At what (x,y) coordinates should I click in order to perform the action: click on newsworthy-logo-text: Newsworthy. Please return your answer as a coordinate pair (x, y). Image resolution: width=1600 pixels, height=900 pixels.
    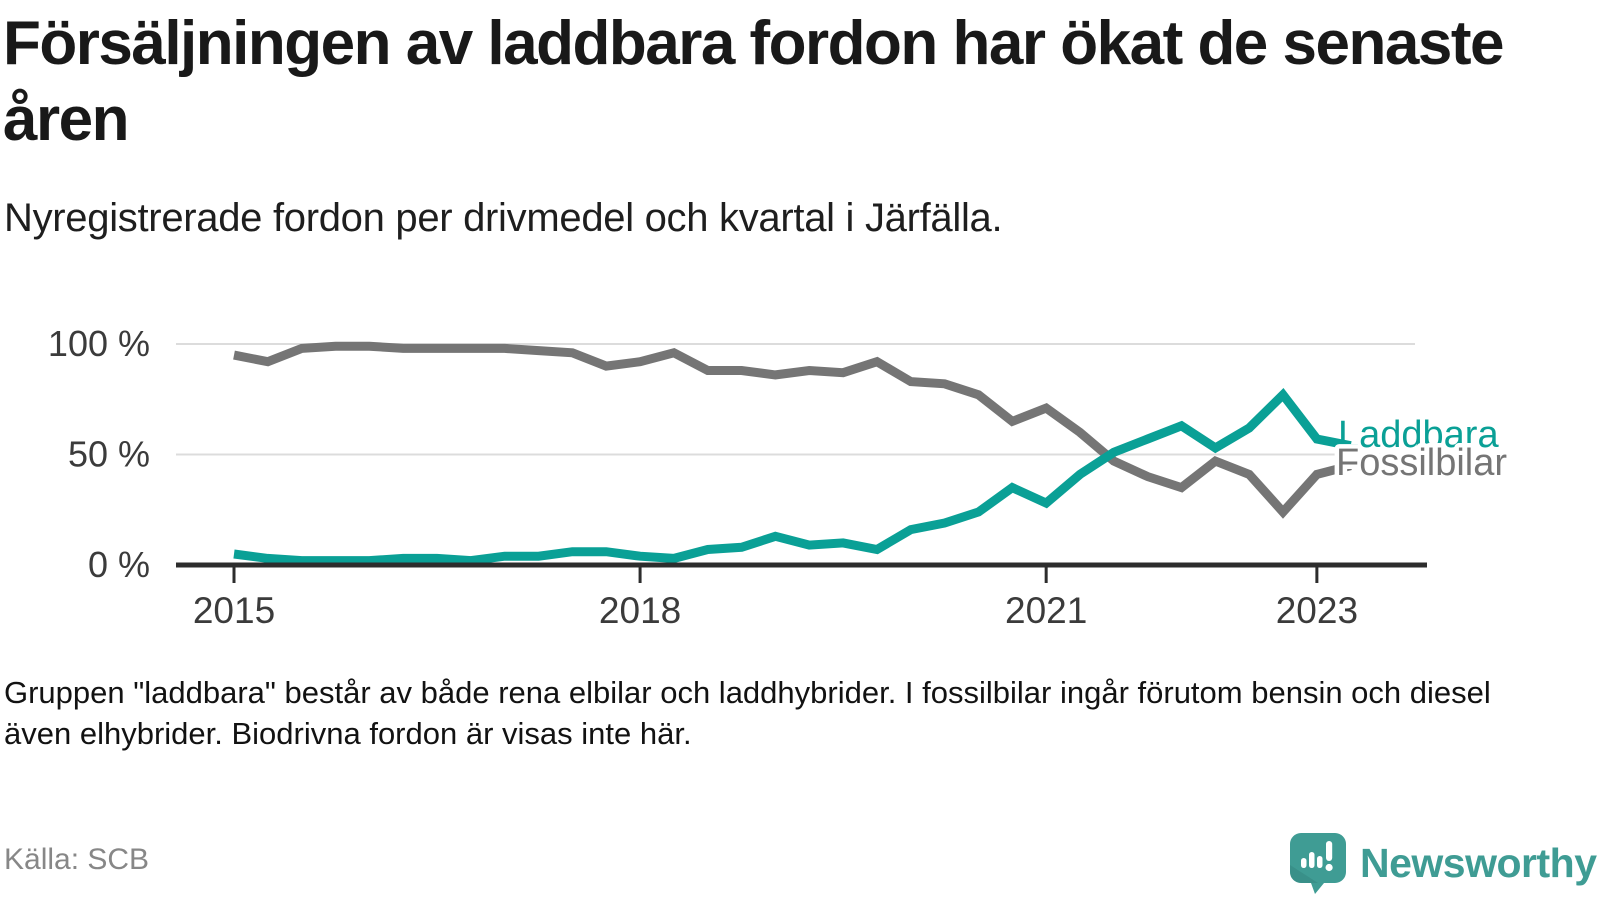
    Looking at the image, I should click on (1478, 862).